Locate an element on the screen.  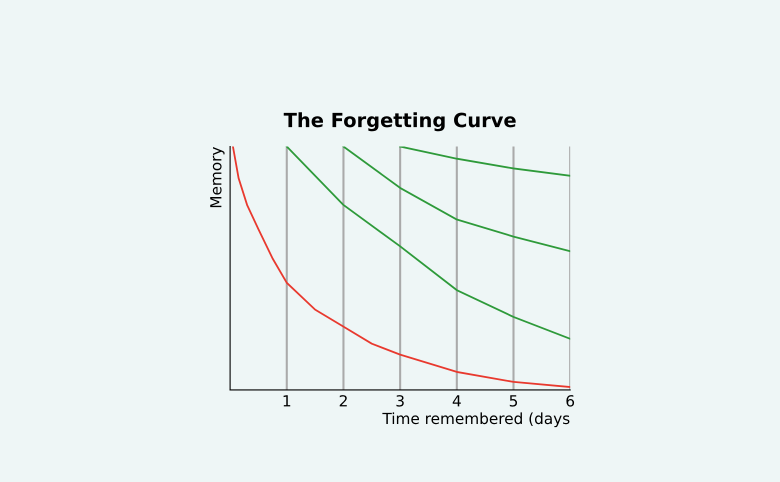
chart-title: The Forgetting Curve is located at coordinates (400, 122).